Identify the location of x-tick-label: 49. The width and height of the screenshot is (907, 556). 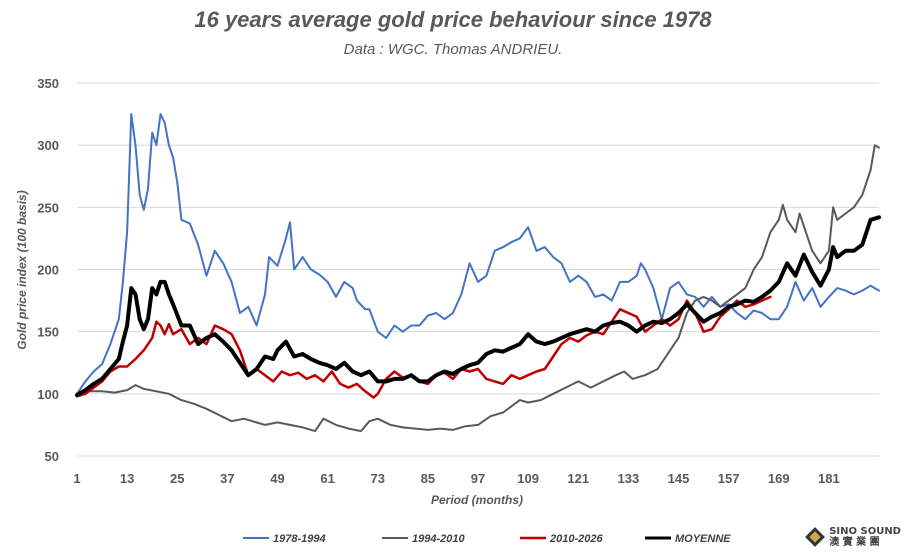
(277, 478).